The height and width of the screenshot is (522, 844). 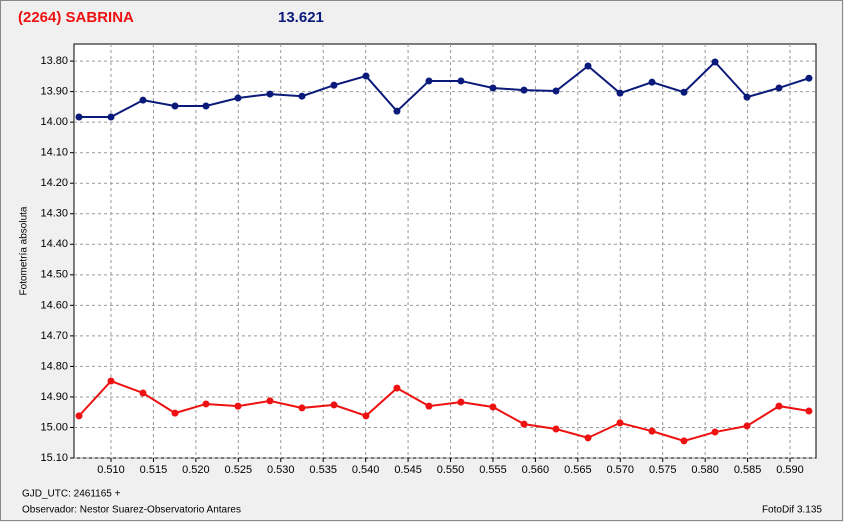 I want to click on x-tick-label: 0.580, so click(x=705, y=470).